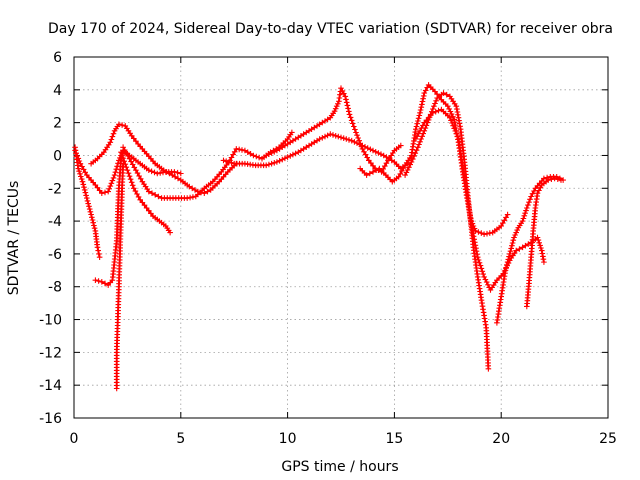 The width and height of the screenshot is (640, 480). Describe the element at coordinates (288, 439) in the screenshot. I see `x-tick-label: 10` at that location.